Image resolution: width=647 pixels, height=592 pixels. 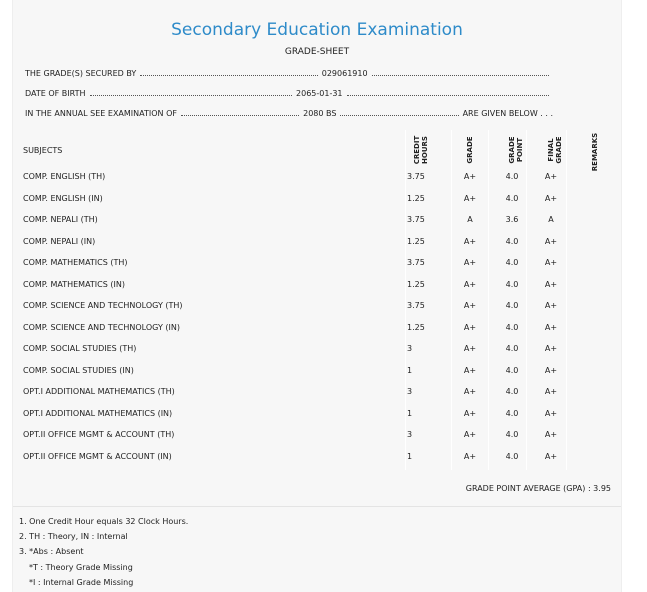 I want to click on info-label: DATE OF BIRTH, so click(x=55, y=93).